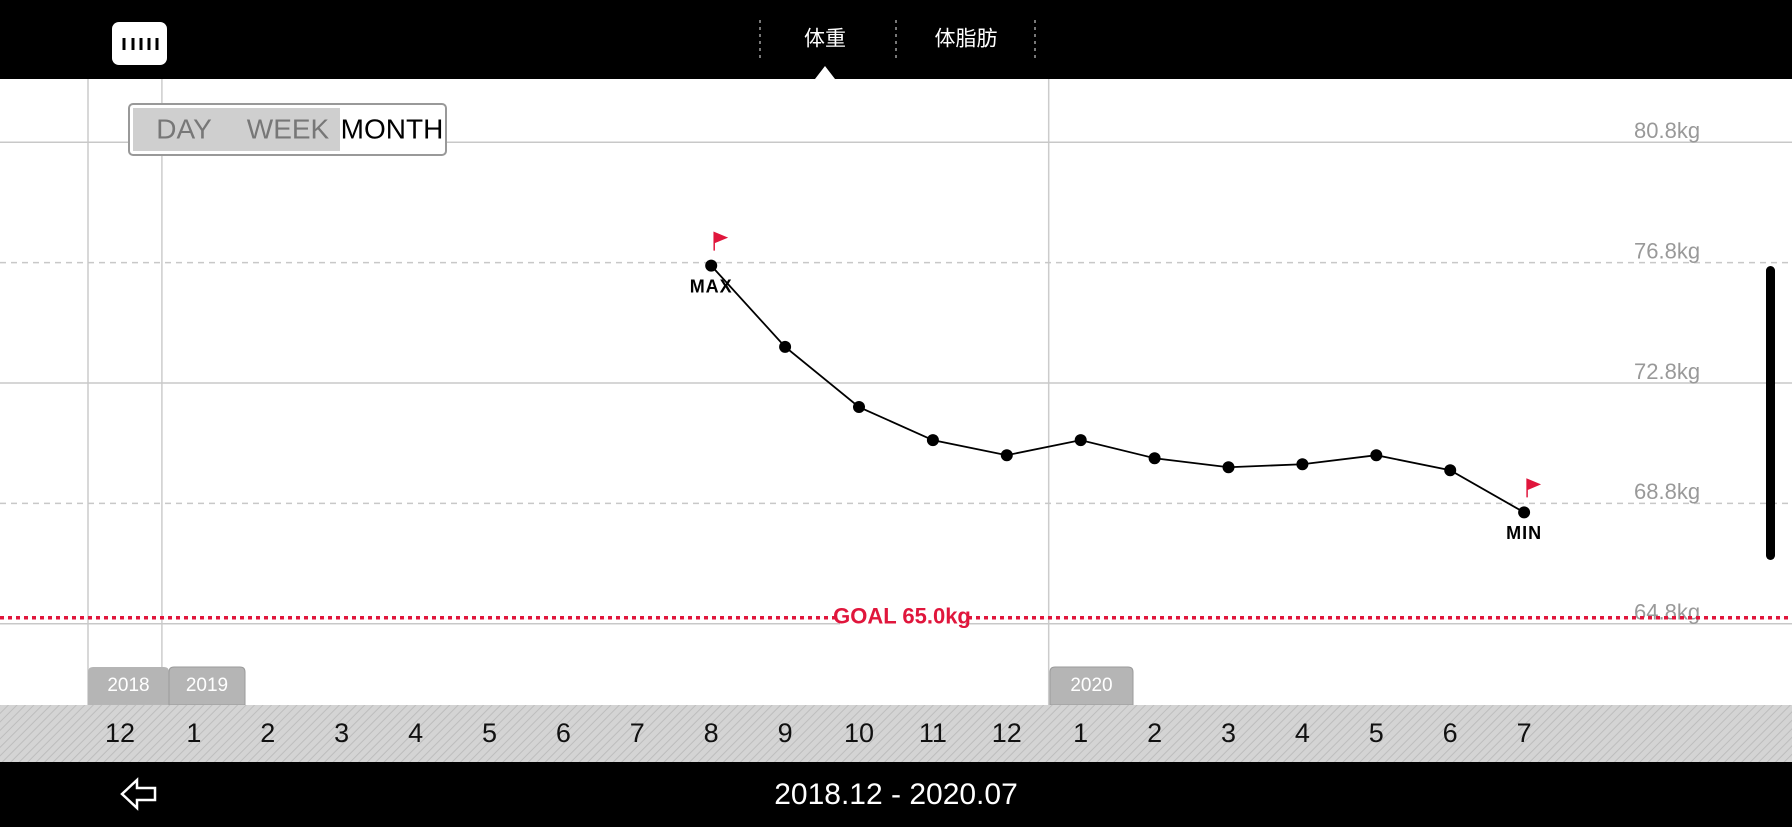 This screenshot has height=832, width=1792. I want to click on x-tick-label: 8, so click(711, 733).